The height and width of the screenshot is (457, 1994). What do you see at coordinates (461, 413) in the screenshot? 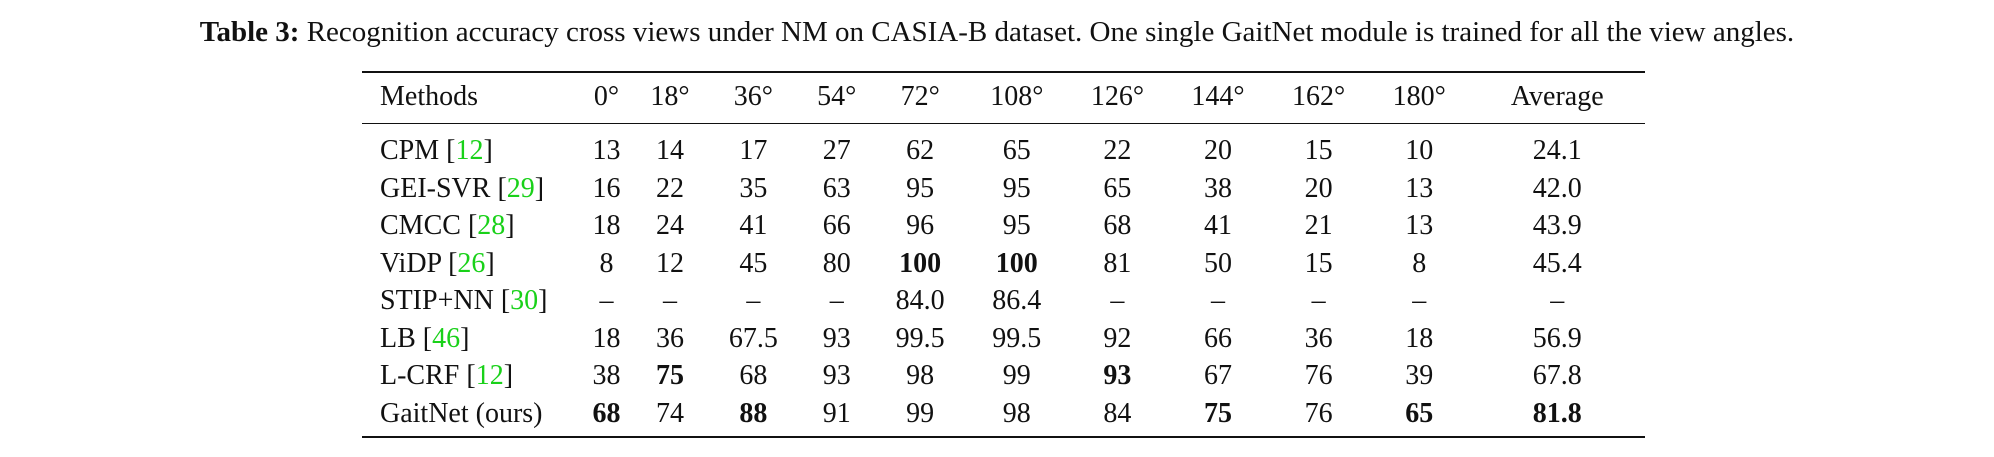
I see `method-name: GaitNet (ours)` at bounding box center [461, 413].